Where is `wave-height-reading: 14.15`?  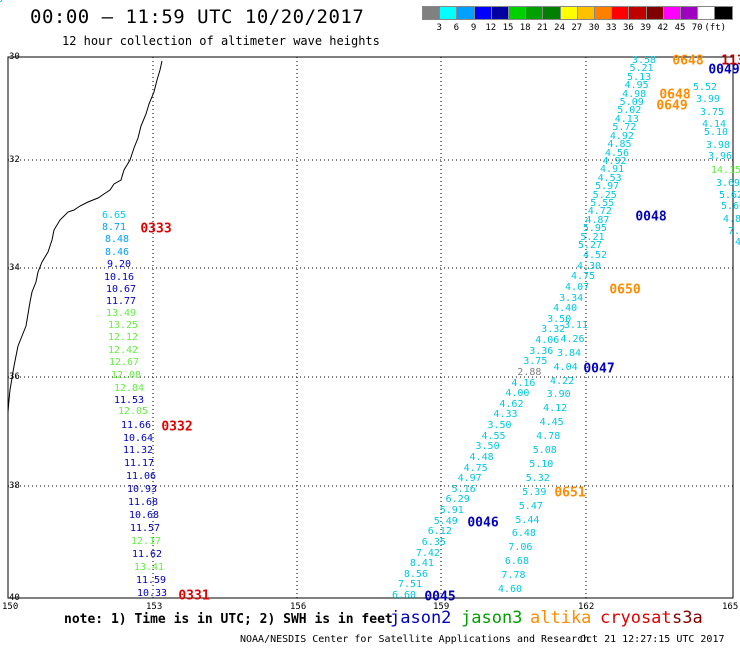 wave-height-reading: 14.15 is located at coordinates (725, 170).